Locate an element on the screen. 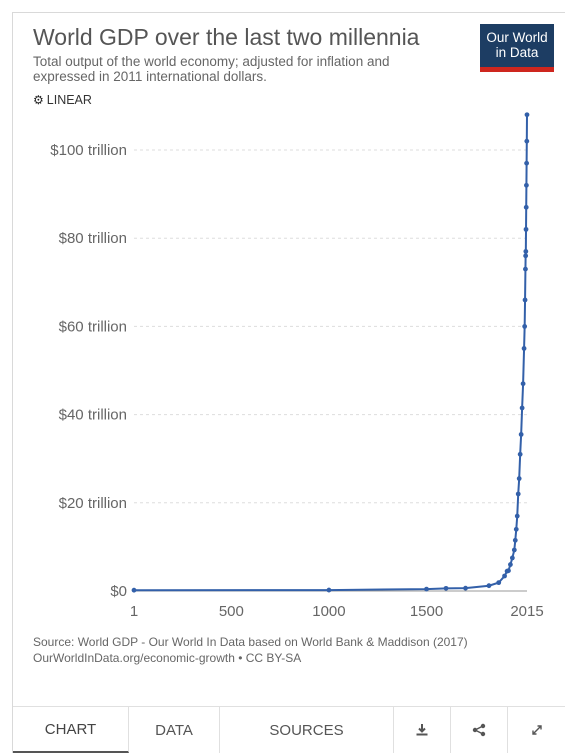  expand-button is located at coordinates (536, 730).